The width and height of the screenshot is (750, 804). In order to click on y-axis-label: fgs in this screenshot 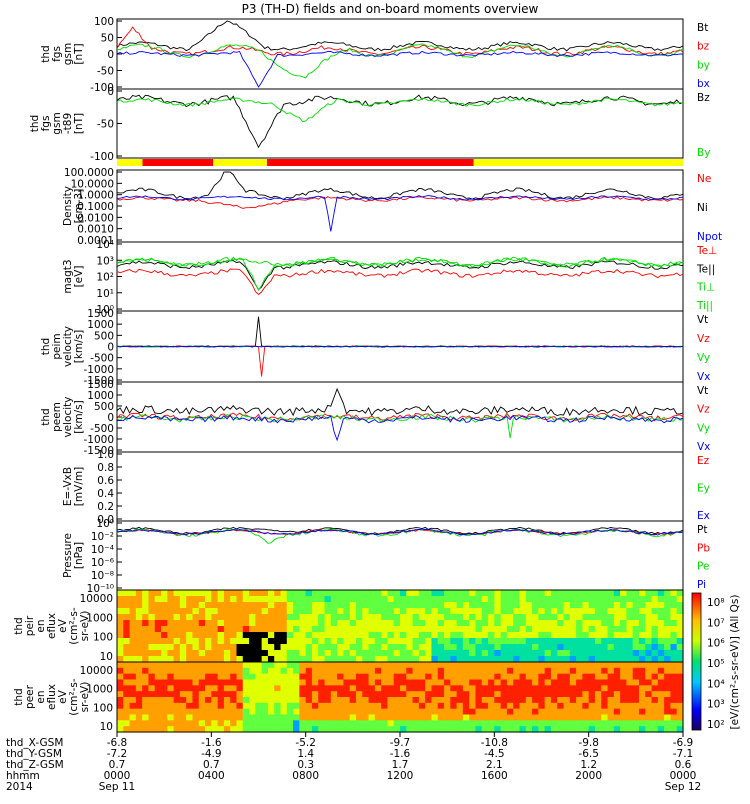, I will do `click(46, 124)`.